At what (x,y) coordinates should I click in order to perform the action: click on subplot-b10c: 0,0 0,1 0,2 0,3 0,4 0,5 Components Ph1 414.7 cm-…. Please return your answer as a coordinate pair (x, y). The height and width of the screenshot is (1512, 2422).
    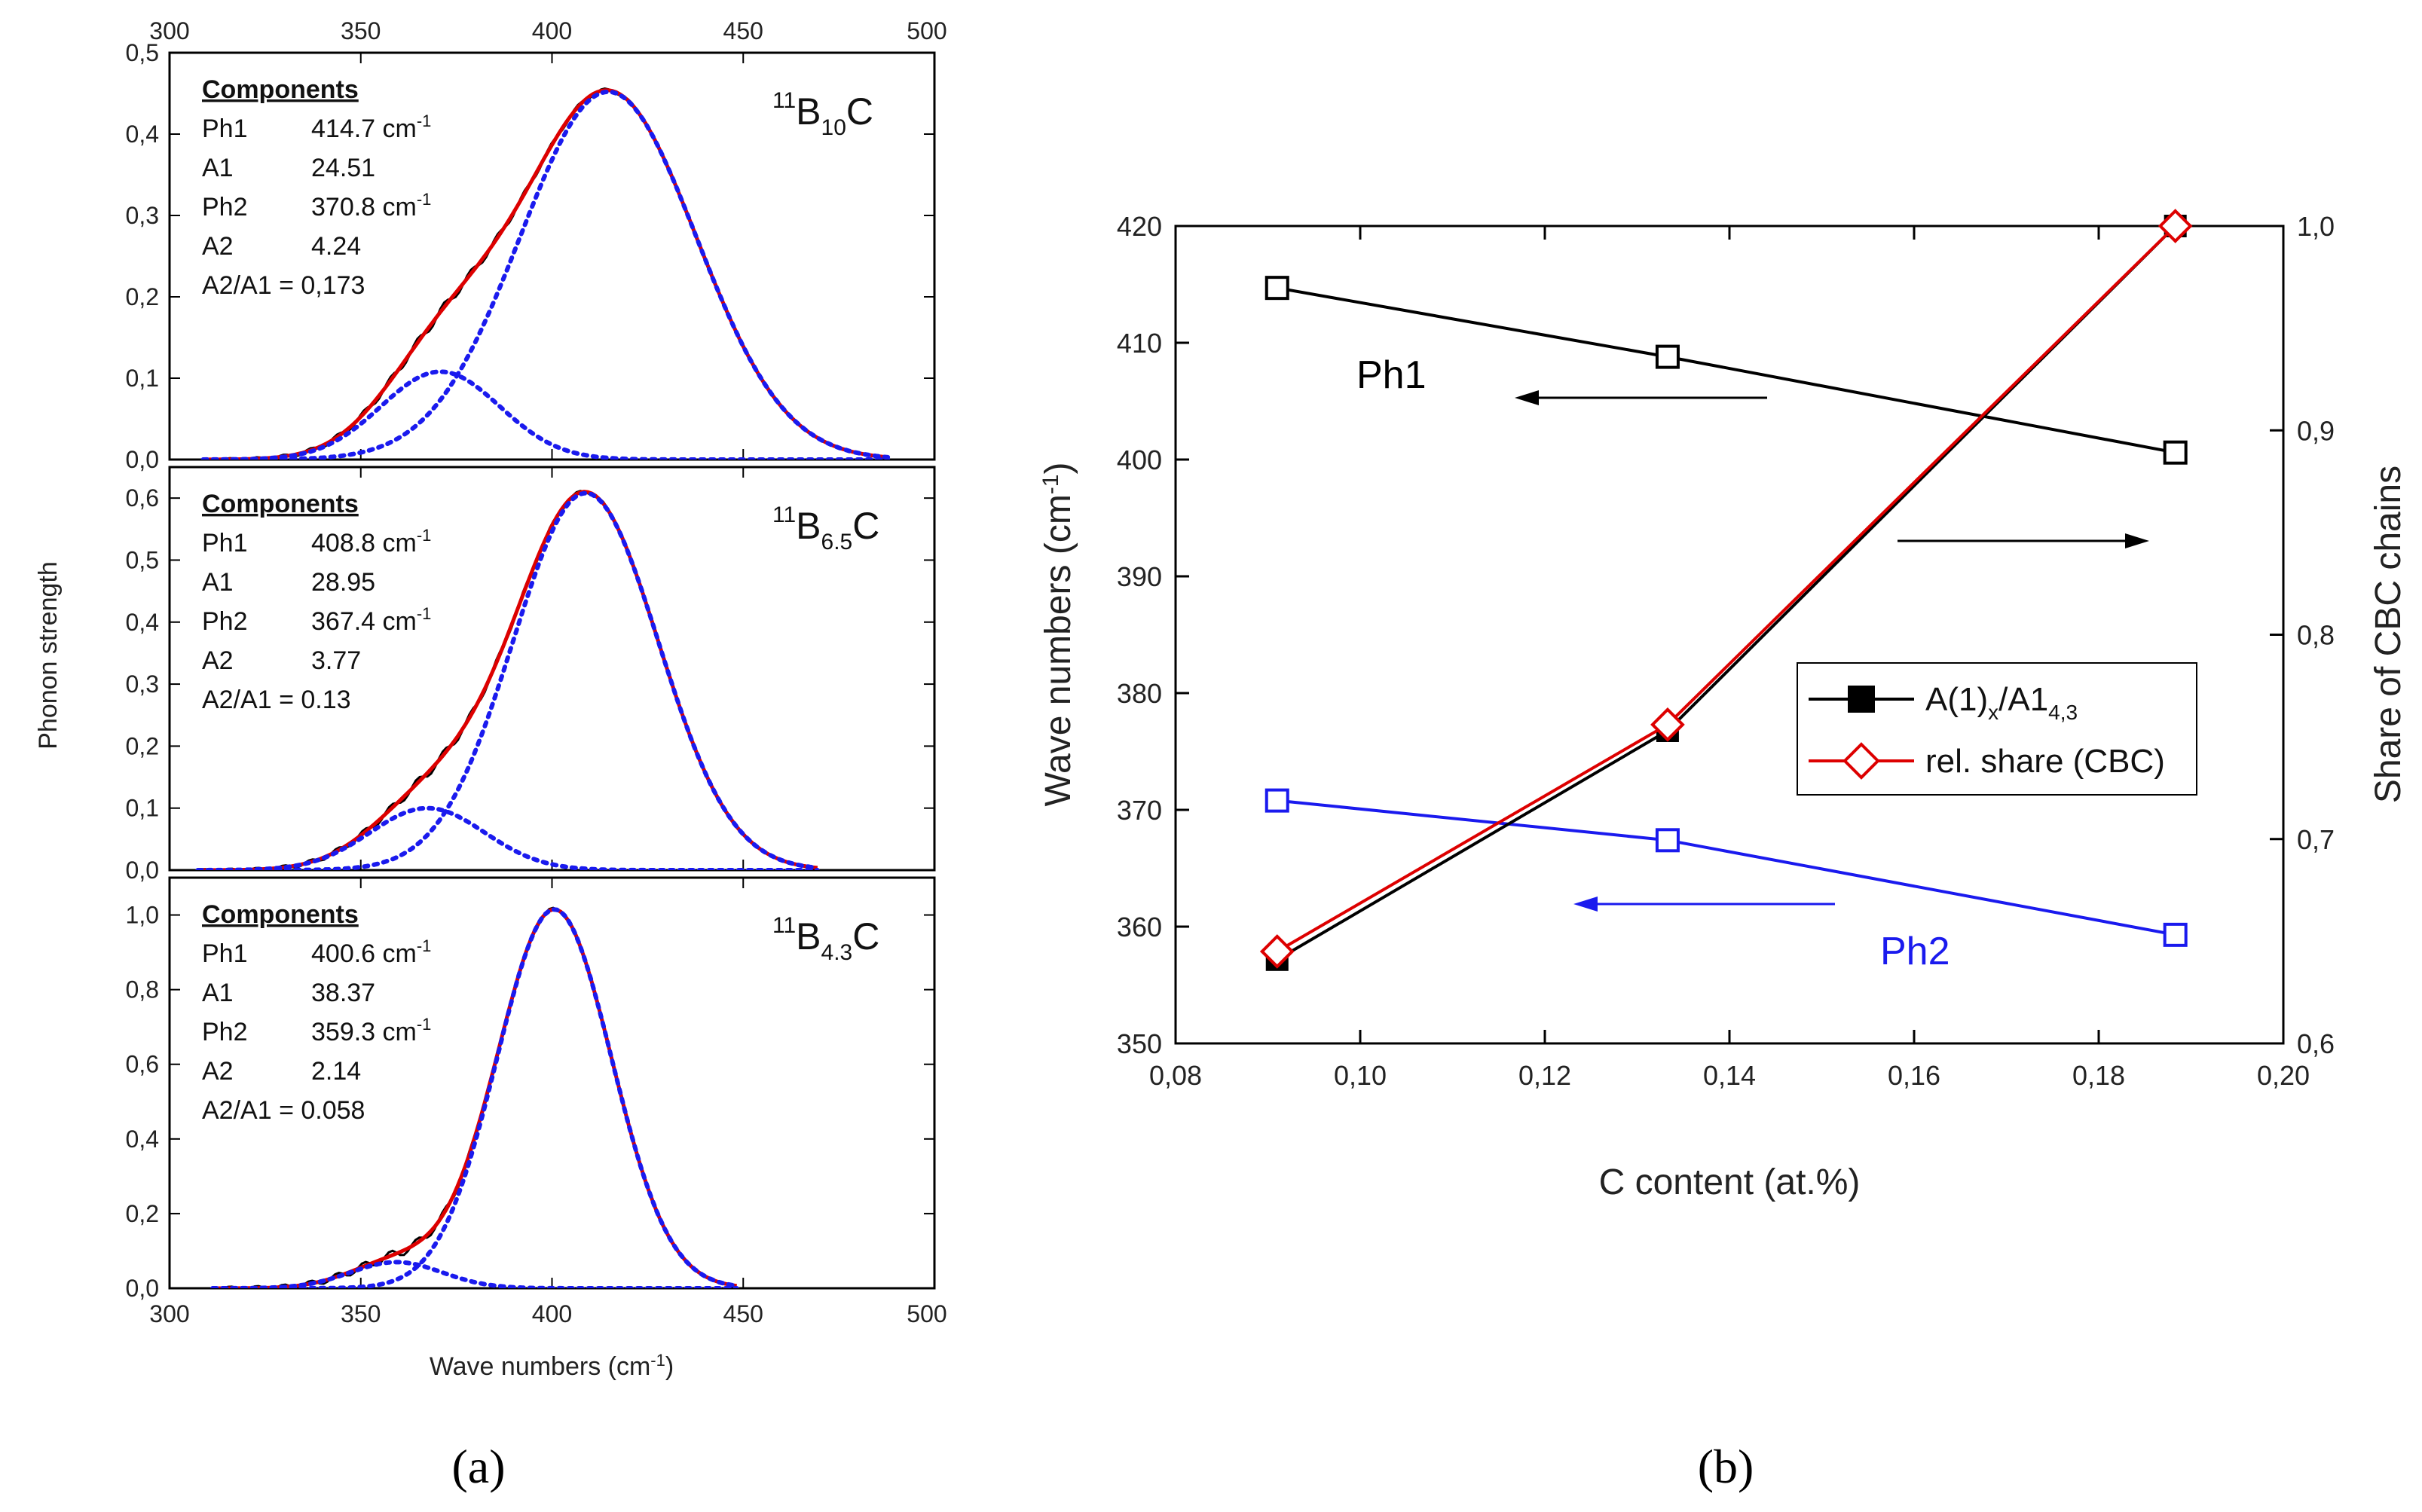
    Looking at the image, I should click on (531, 256).